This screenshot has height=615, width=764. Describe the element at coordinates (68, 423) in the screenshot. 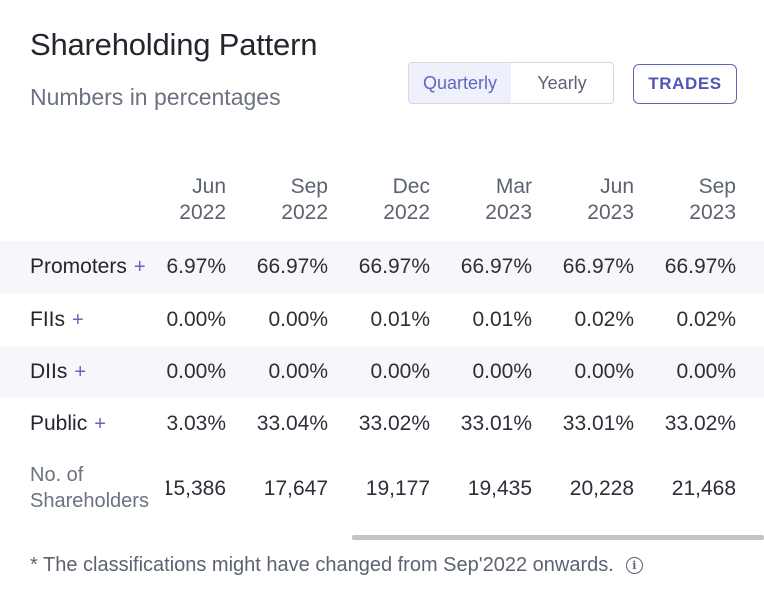

I see `row-label-public: Public +` at that location.